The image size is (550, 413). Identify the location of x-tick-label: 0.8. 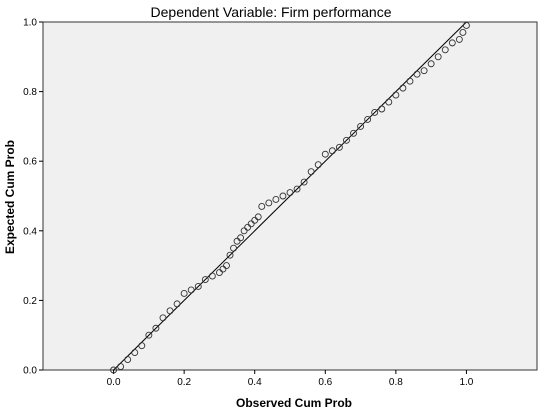
(396, 382).